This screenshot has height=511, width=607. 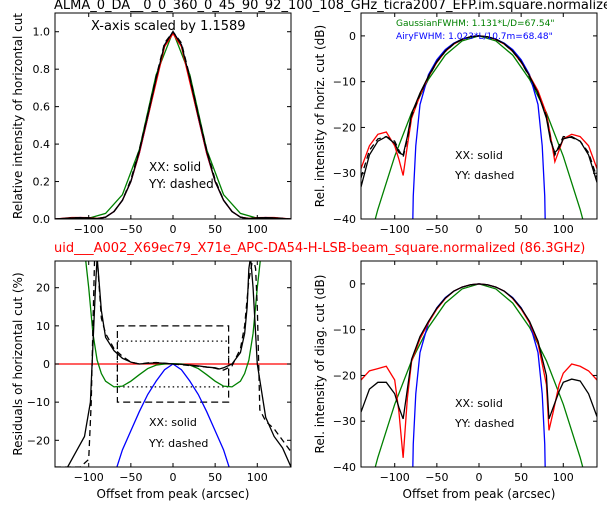 What do you see at coordinates (42, 32) in the screenshot?
I see `y-tick-label: 1.0` at bounding box center [42, 32].